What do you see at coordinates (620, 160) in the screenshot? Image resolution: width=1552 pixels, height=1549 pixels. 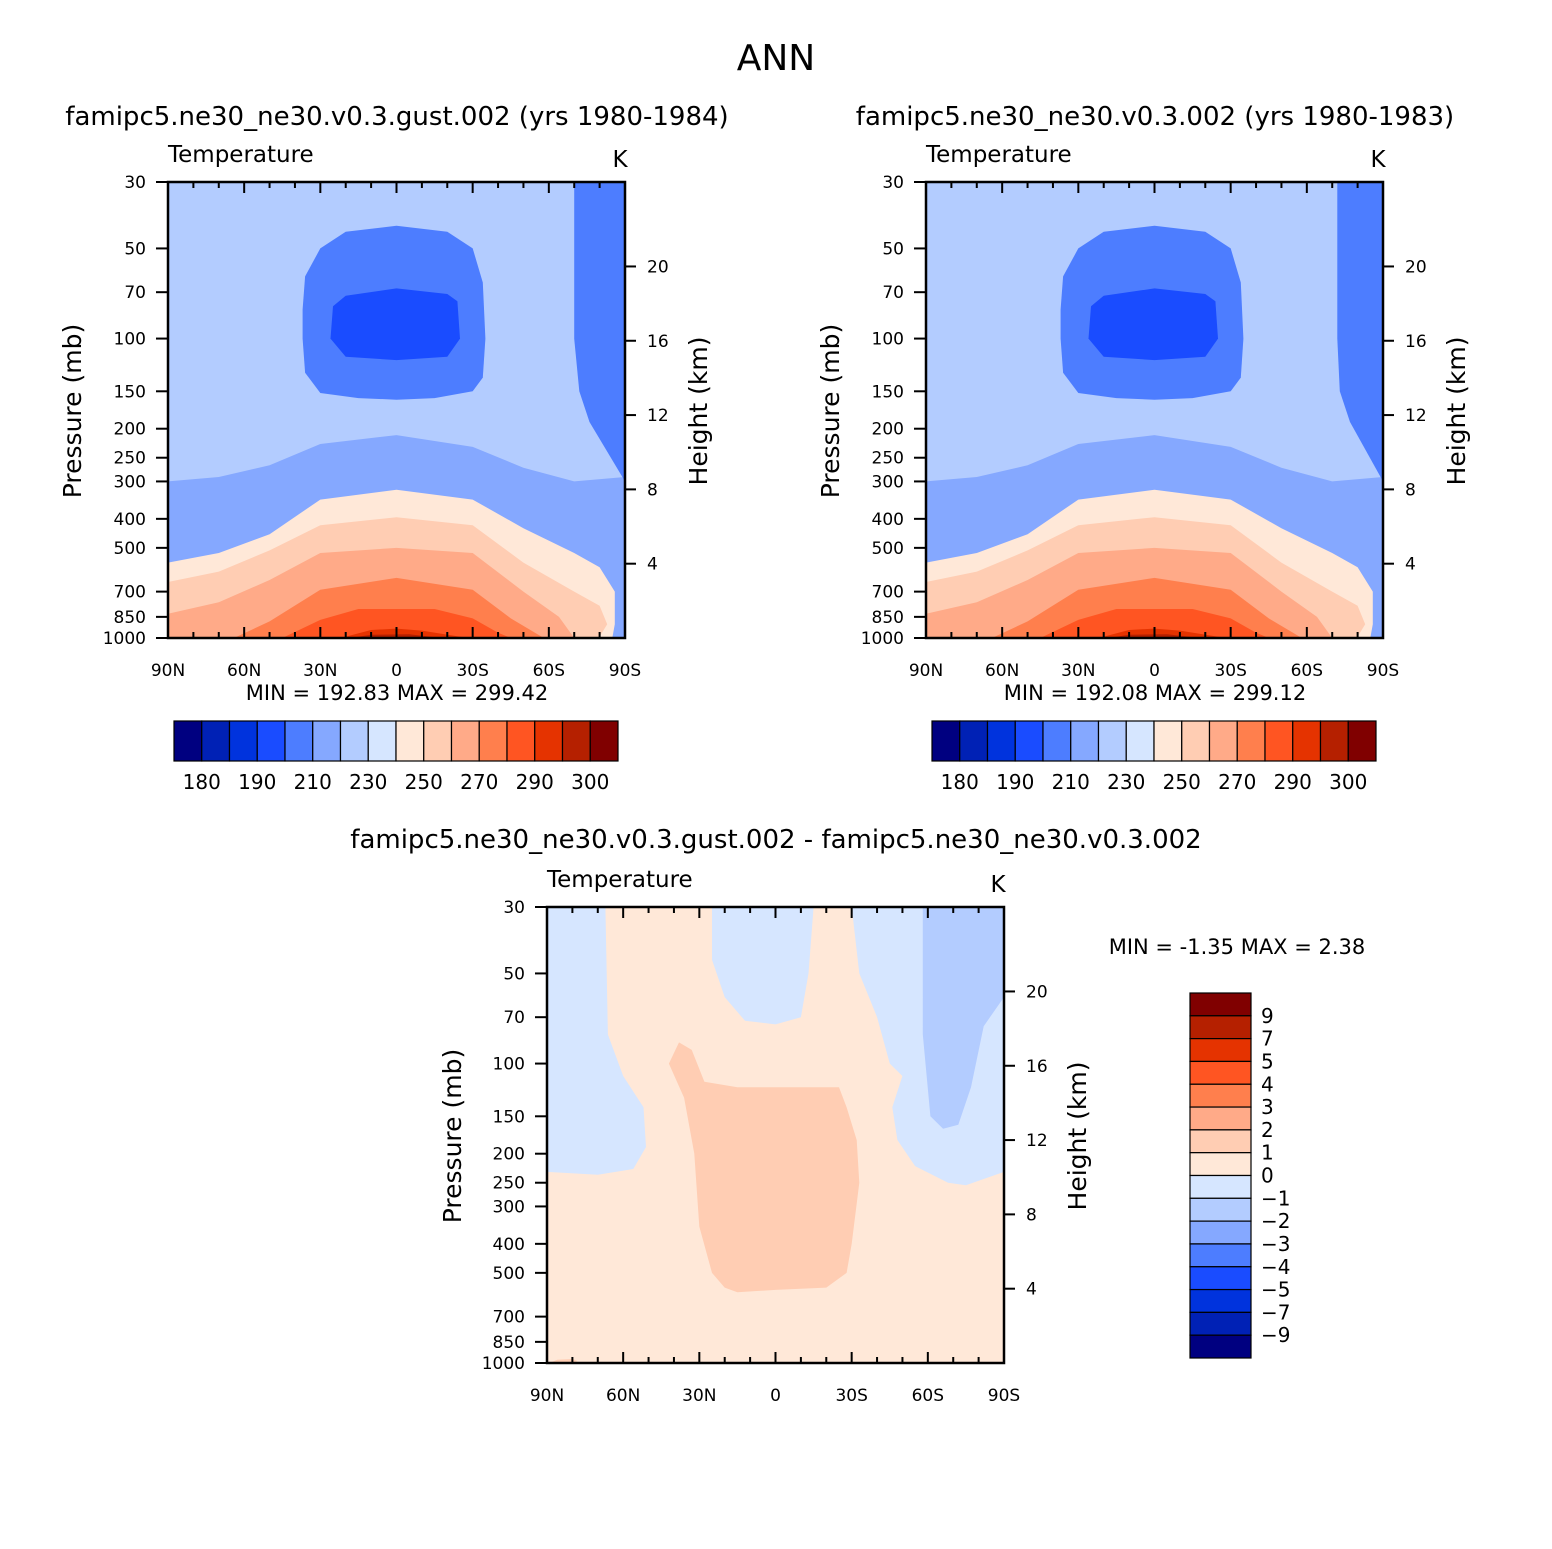 I see `units-label: K` at bounding box center [620, 160].